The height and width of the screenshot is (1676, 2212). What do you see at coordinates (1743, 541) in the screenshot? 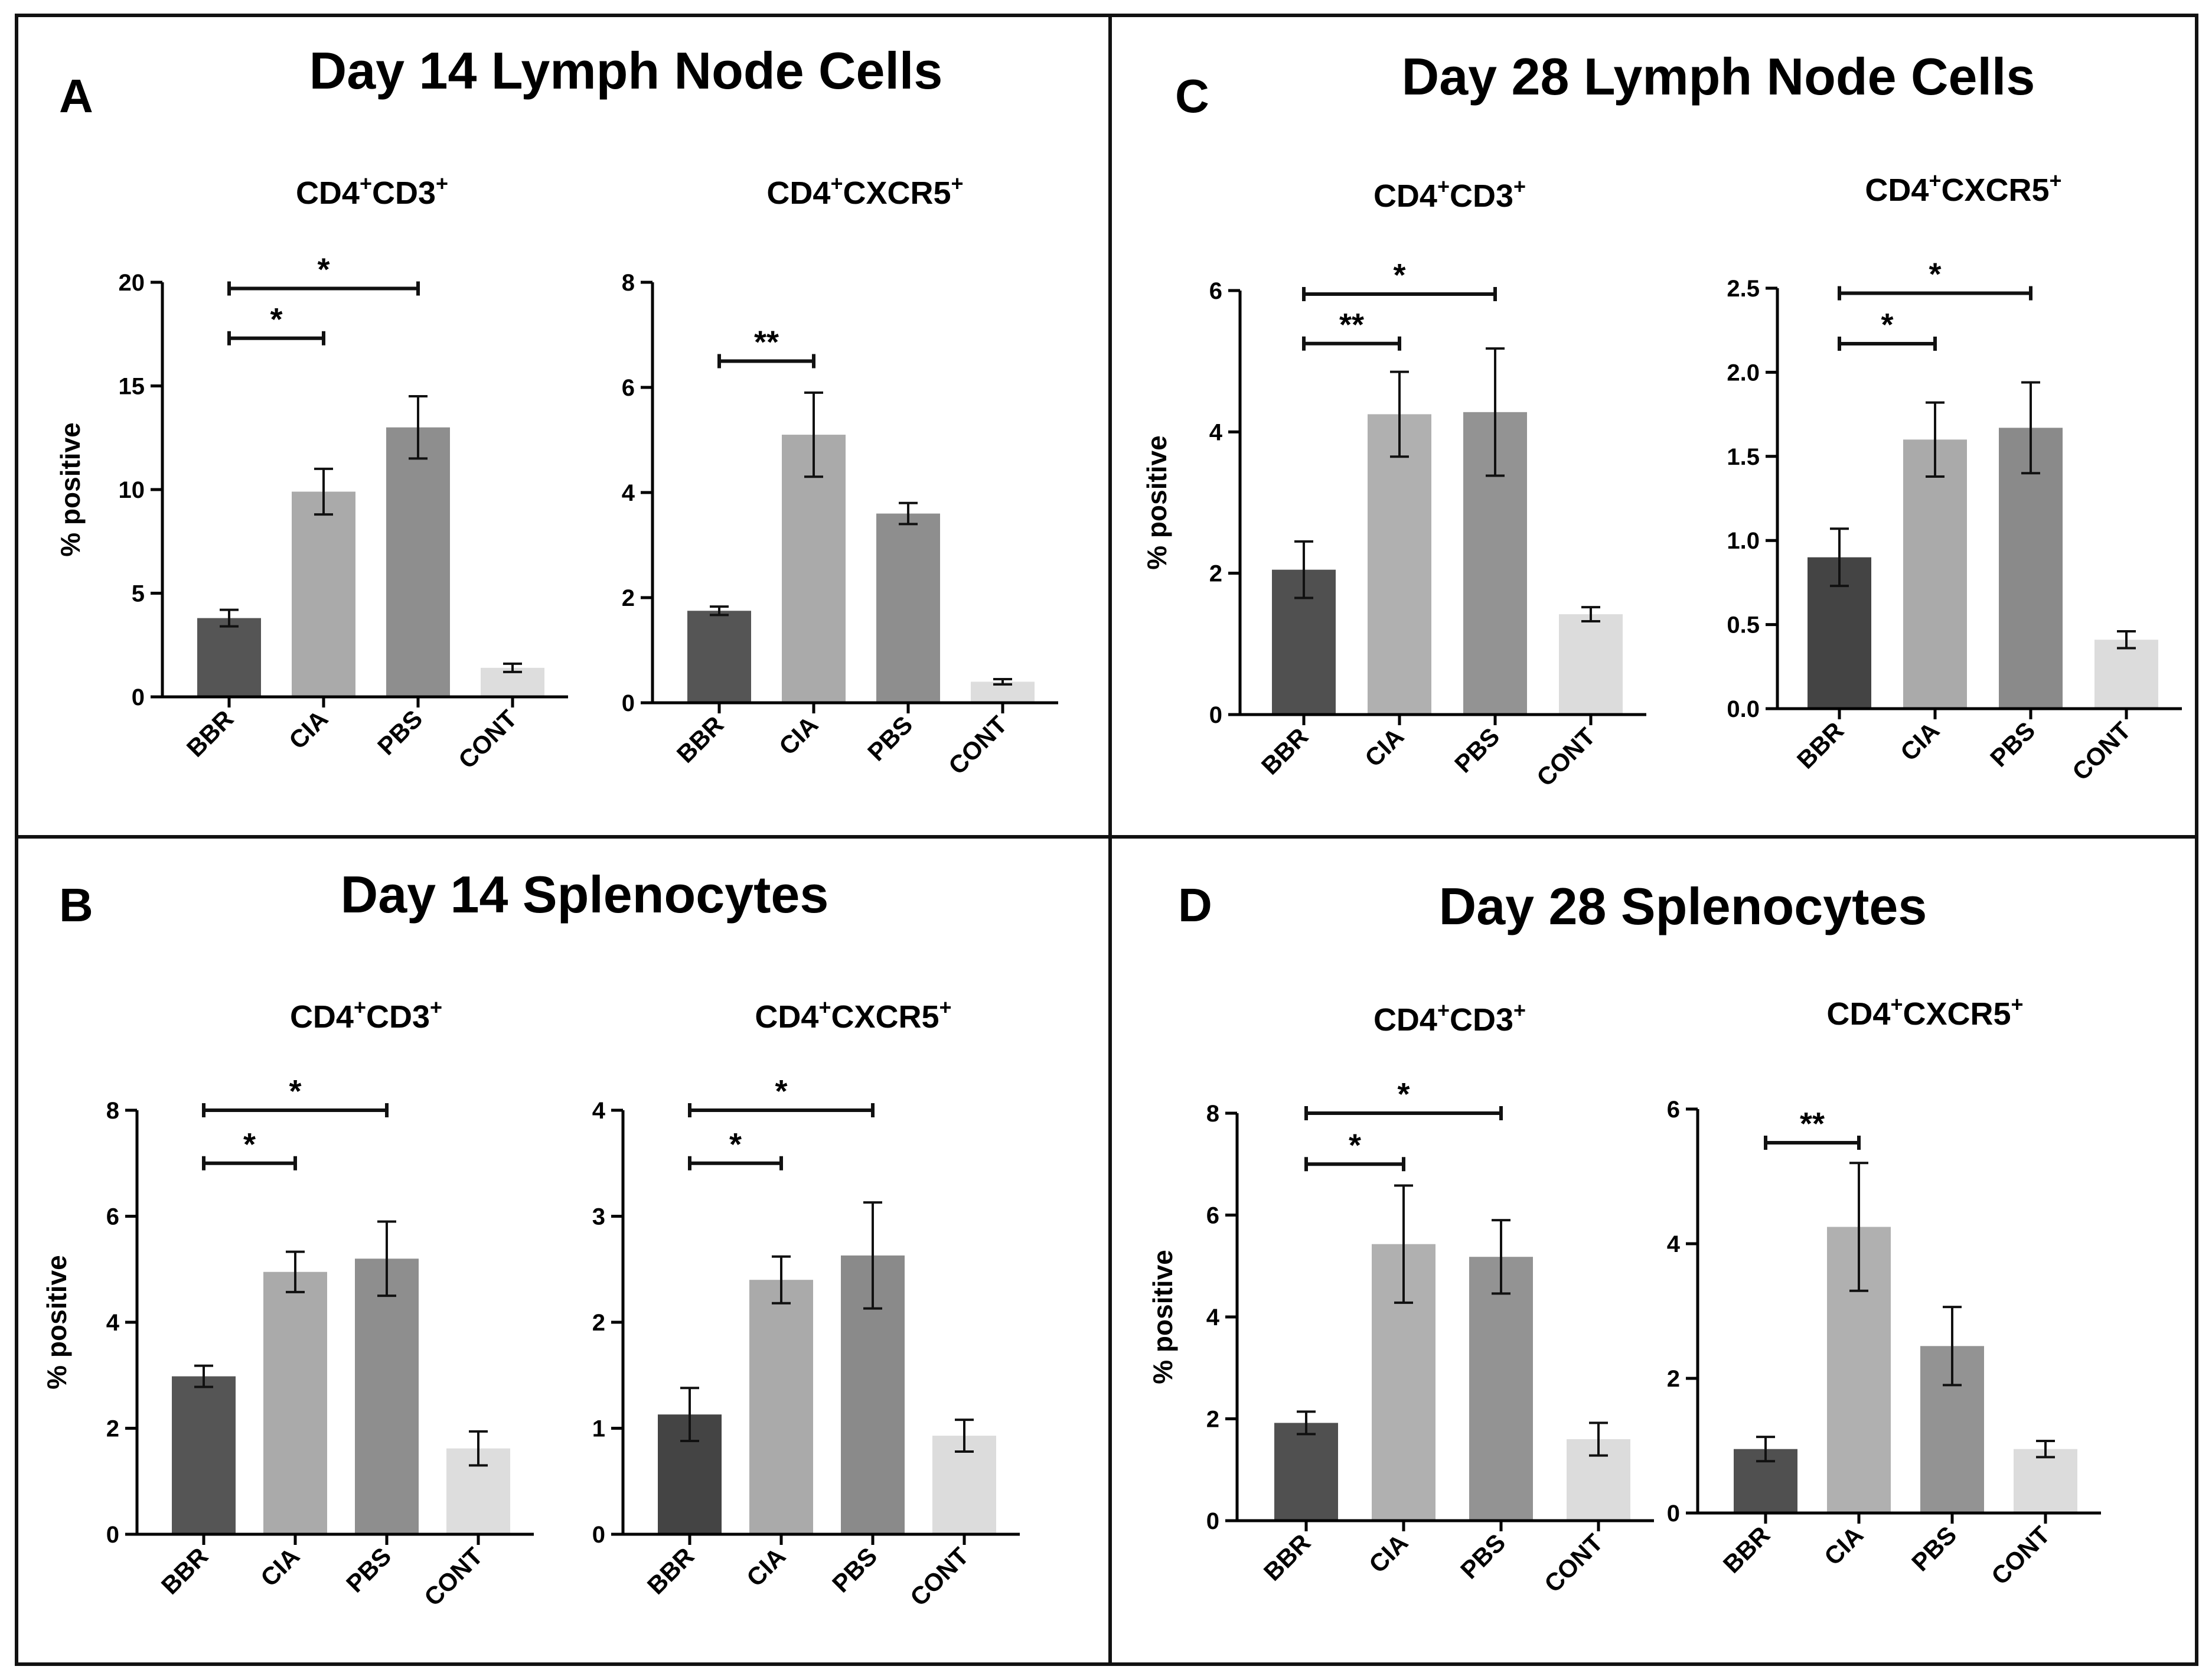
I see `y-tick-label: 1.0` at bounding box center [1743, 541].